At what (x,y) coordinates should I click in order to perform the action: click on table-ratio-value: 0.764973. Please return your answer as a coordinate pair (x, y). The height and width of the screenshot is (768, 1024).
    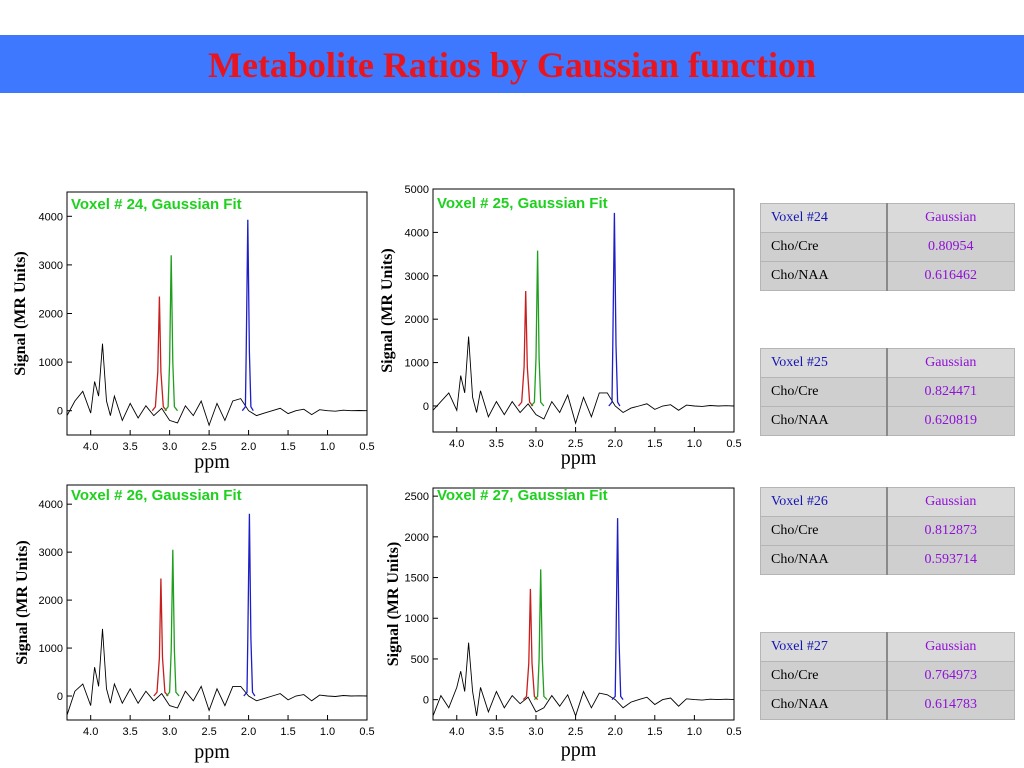
    Looking at the image, I should click on (950, 676).